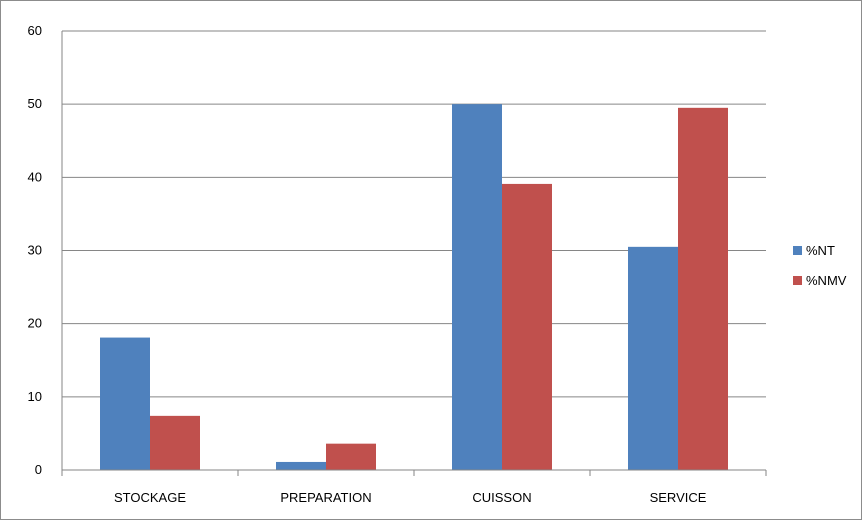  I want to click on bar-pct-nt-service, so click(653, 358).